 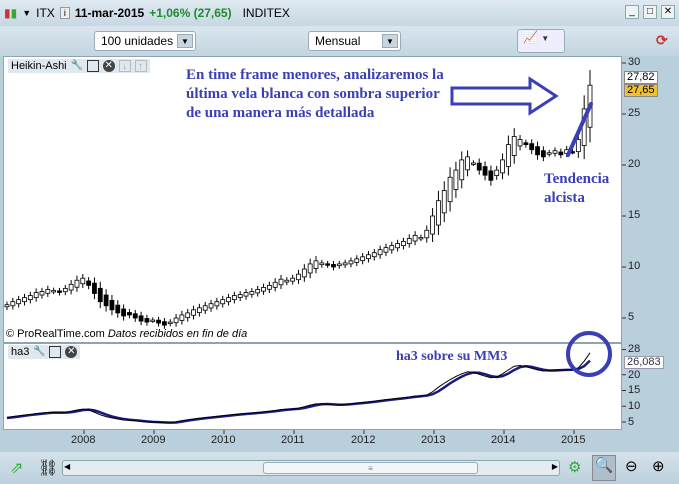 What do you see at coordinates (124, 66) in the screenshot?
I see `move-down-icon: ↓` at bounding box center [124, 66].